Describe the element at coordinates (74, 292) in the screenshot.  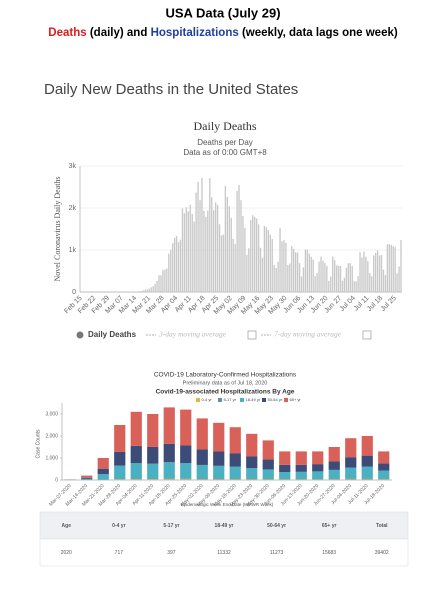
I see `y-tick-label: 0` at that location.